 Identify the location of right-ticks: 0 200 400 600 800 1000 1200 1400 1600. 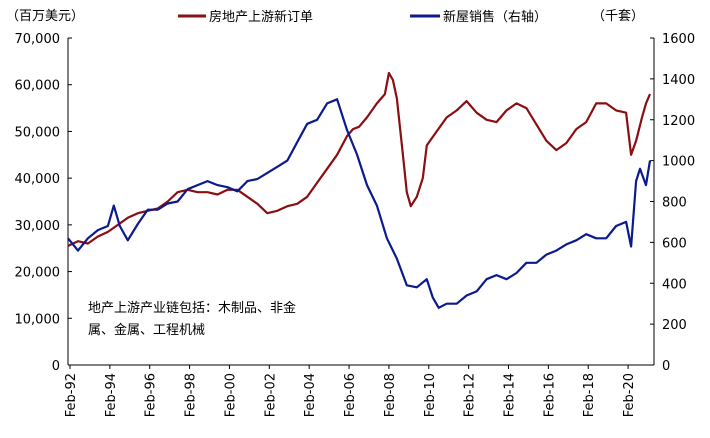
(672, 203).